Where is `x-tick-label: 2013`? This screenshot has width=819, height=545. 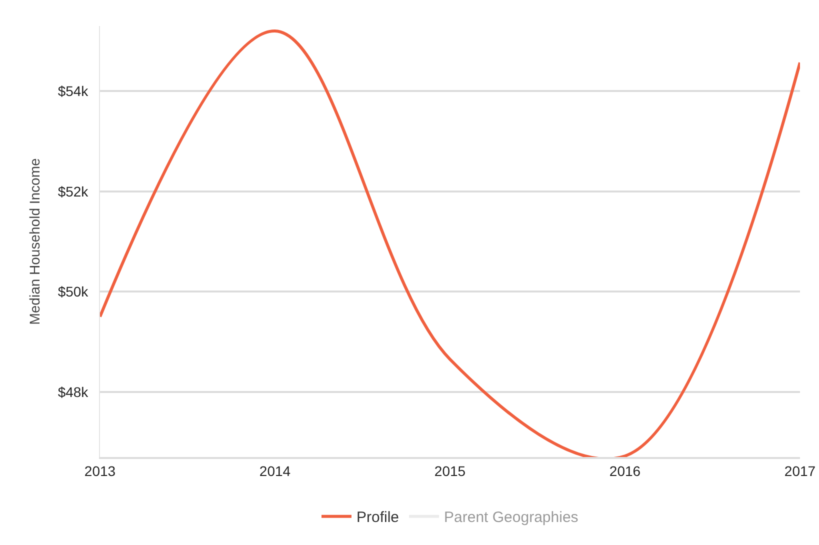 x-tick-label: 2013 is located at coordinates (100, 470).